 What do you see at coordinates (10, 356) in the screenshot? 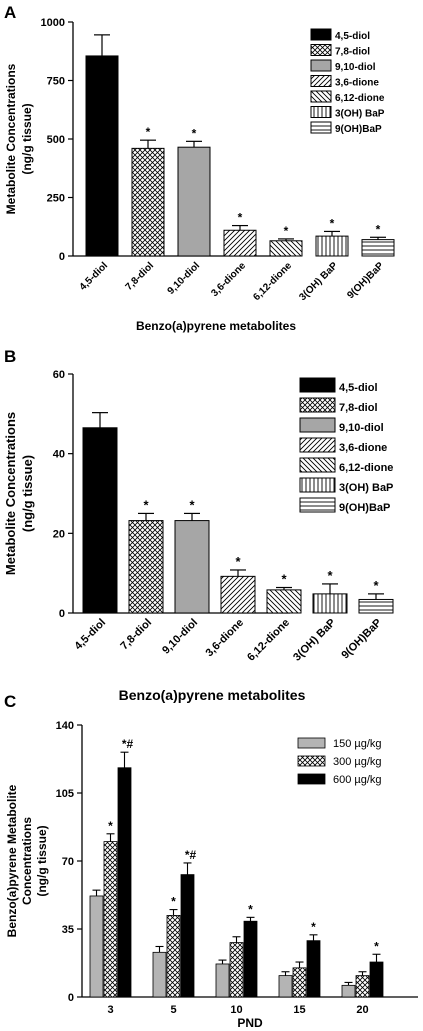
I see `panel-letter-b: B` at bounding box center [10, 356].